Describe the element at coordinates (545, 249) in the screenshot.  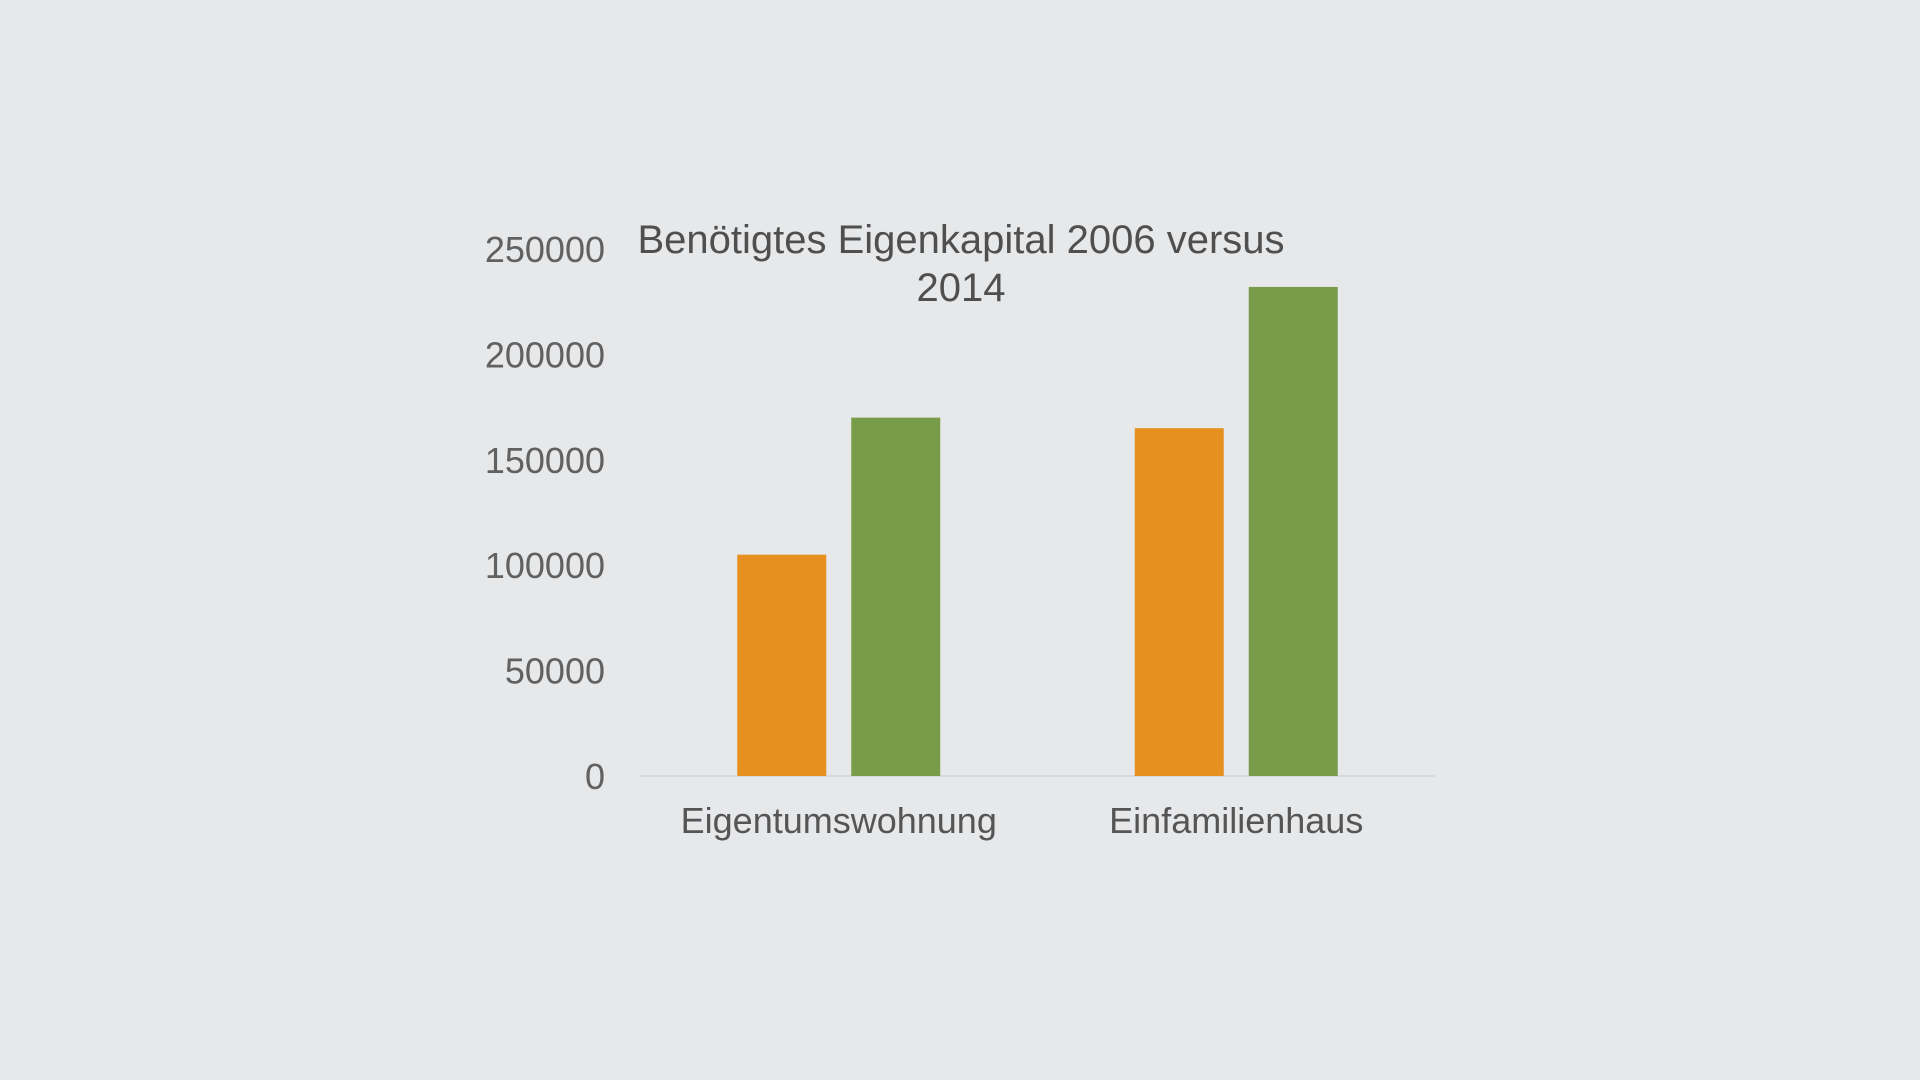
I see `y-tick-label: 250000` at that location.